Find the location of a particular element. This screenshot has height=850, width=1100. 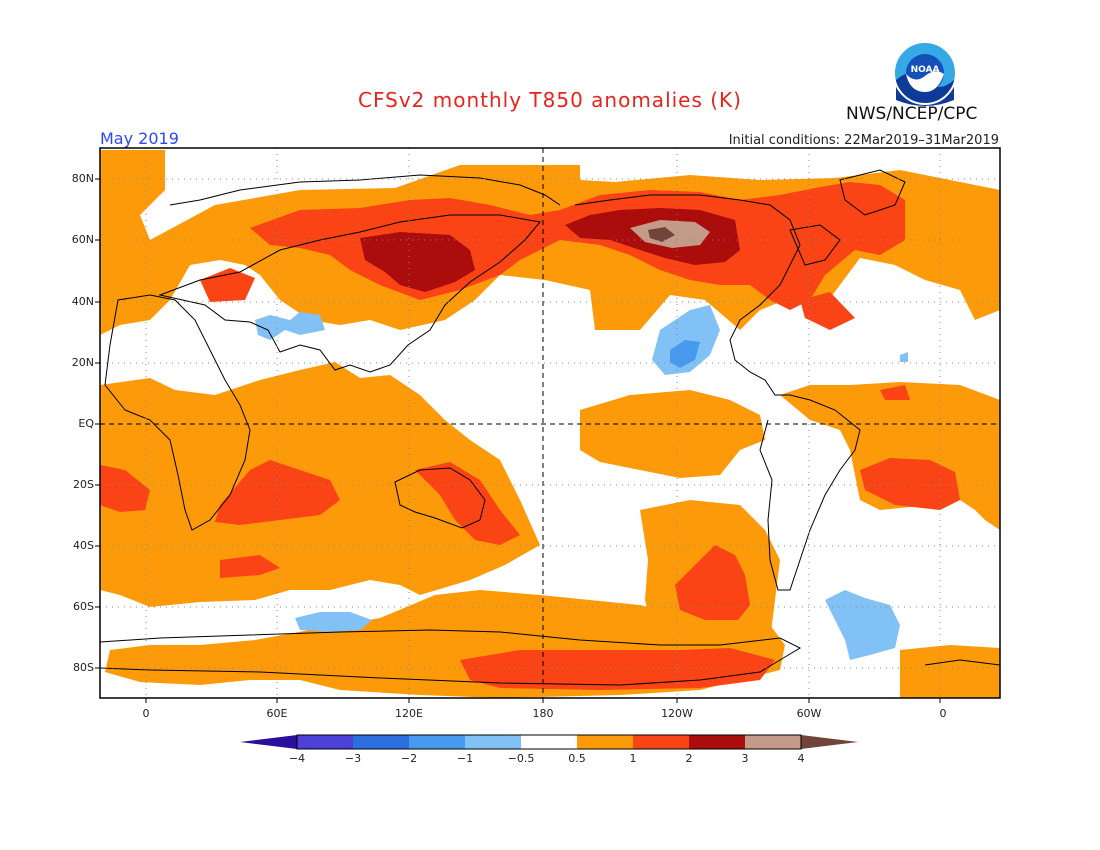

colorbar-label: −2 is located at coordinates (409, 758).